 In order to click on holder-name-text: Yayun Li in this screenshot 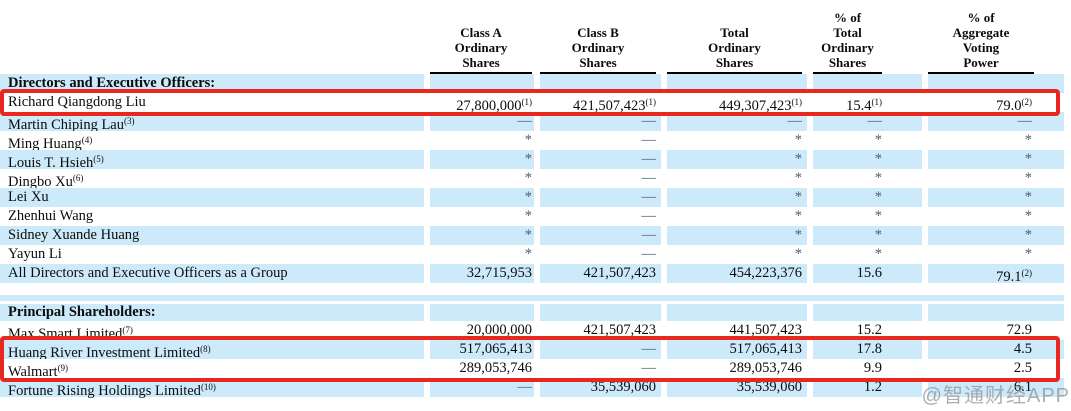, I will do `click(35, 254)`.